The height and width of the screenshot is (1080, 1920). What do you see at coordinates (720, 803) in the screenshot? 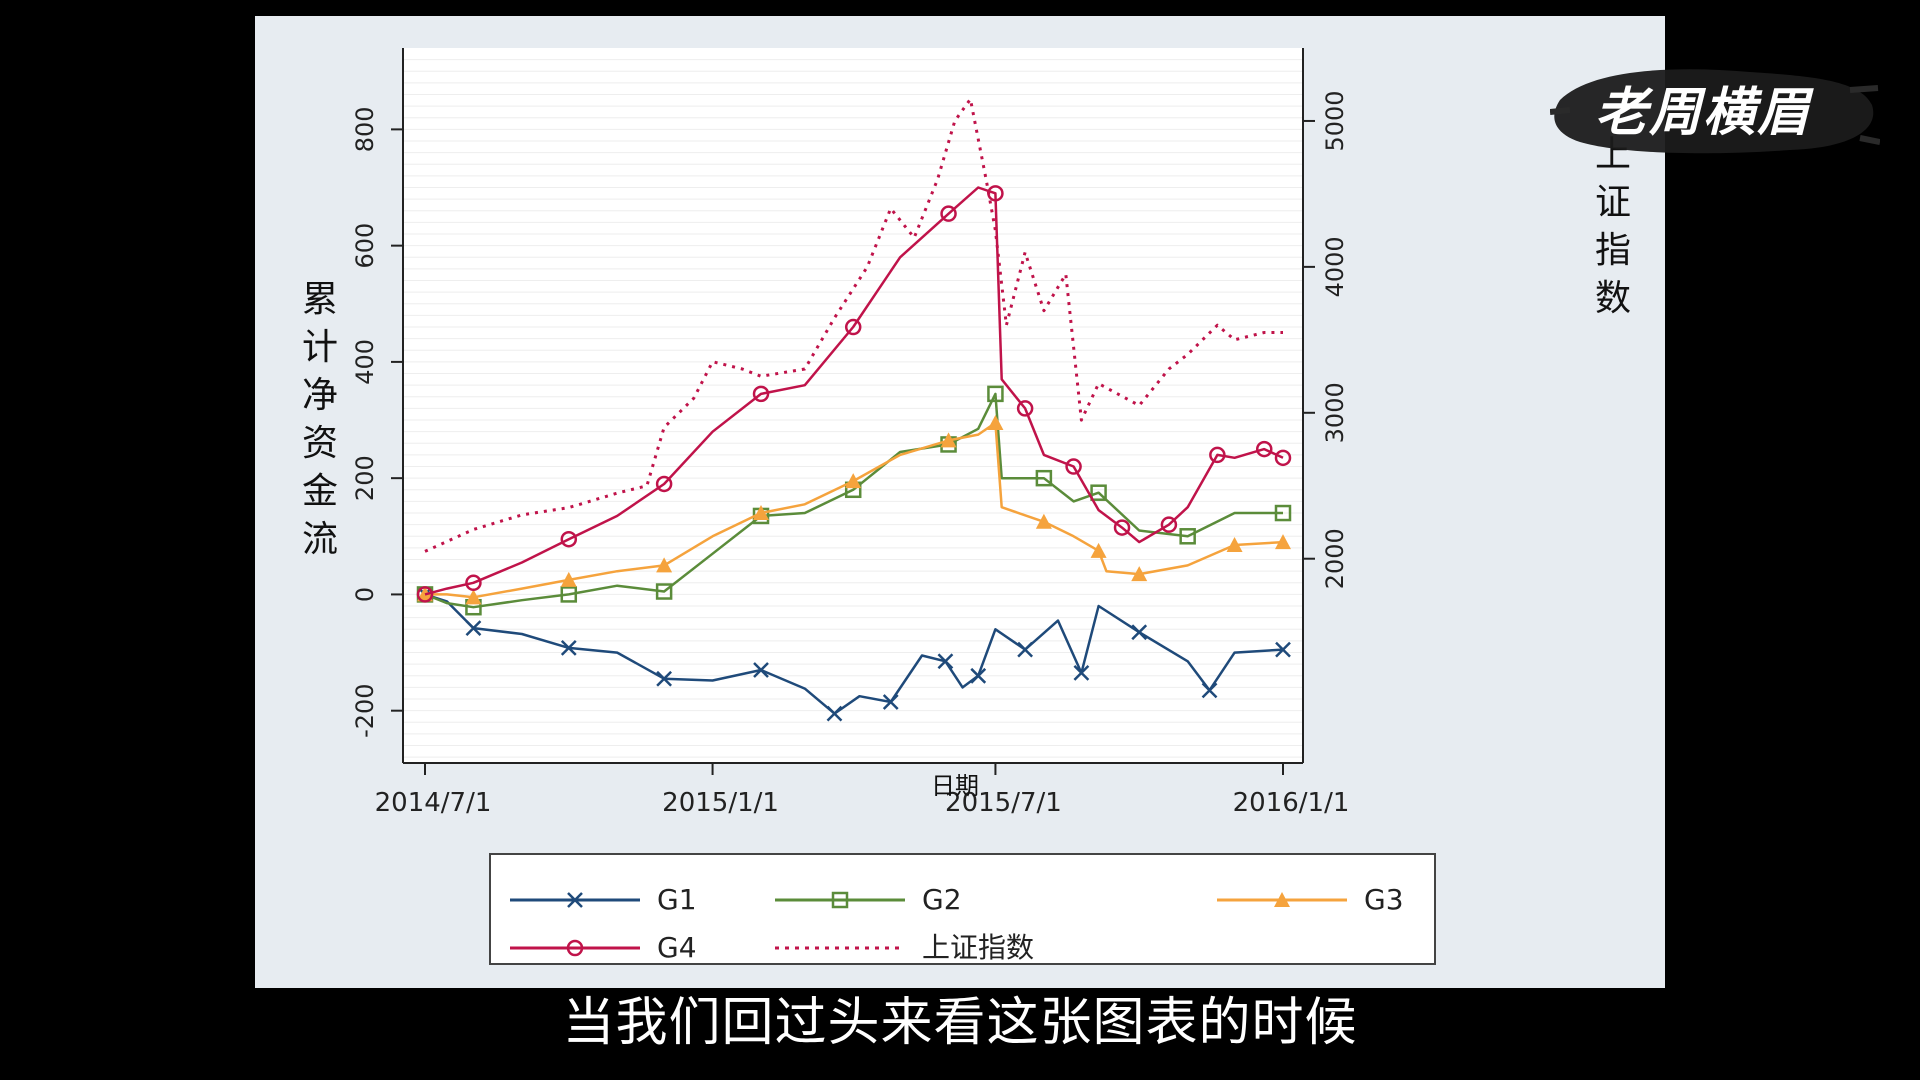
I see `x-tick-label: 2015/1/1` at bounding box center [720, 803].